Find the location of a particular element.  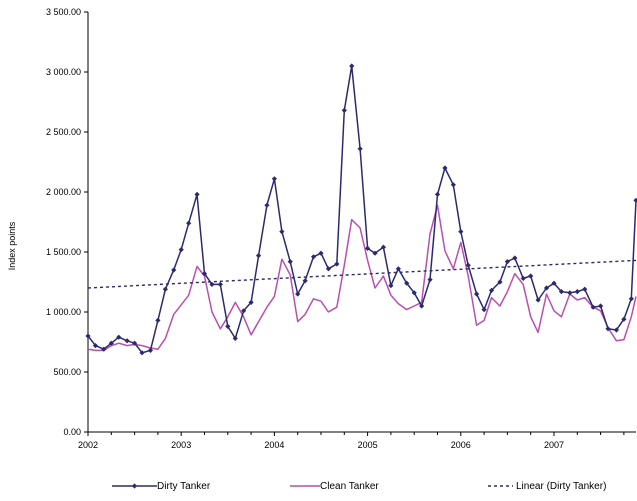

legend-label: Linear (Dirty Tanker) is located at coordinates (561, 486).